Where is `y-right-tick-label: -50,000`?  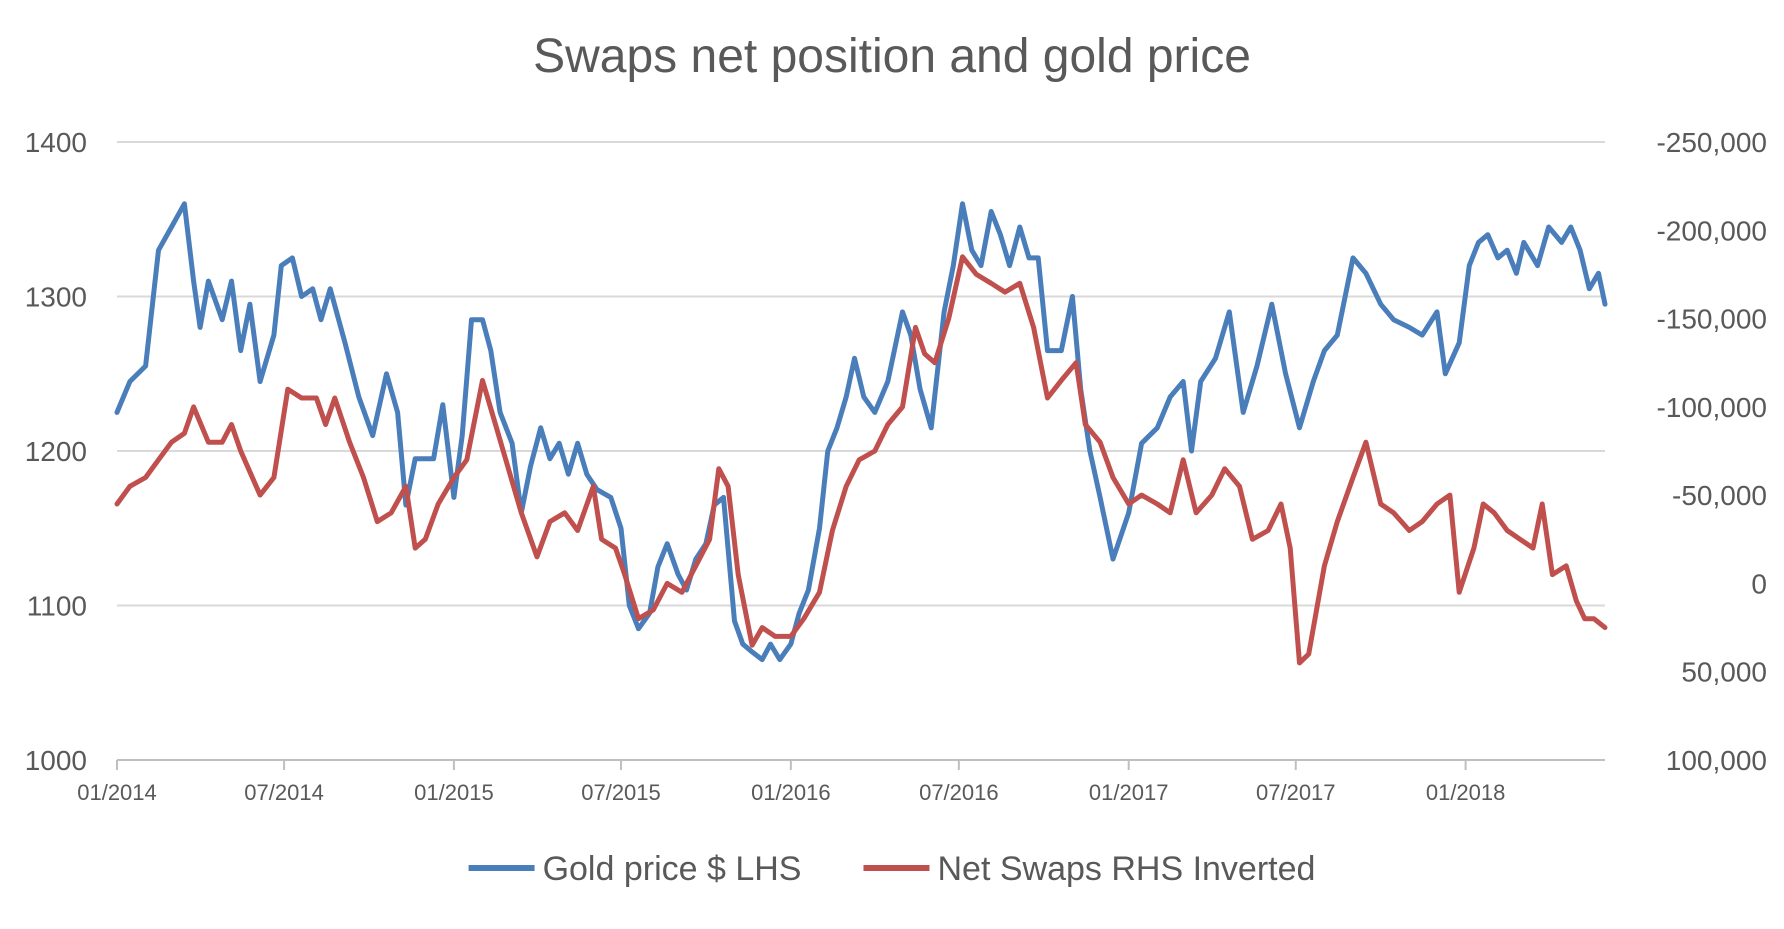
y-right-tick-label: -50,000 is located at coordinates (1719, 495).